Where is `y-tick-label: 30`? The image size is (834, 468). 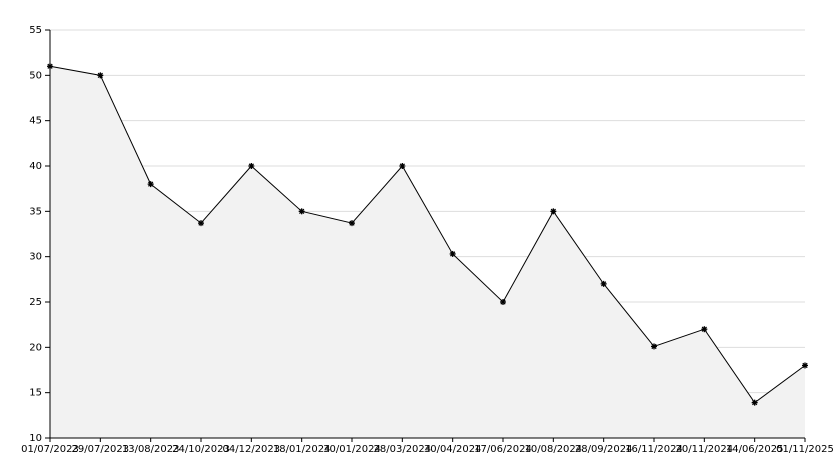
y-tick-label: 30 is located at coordinates (35, 257).